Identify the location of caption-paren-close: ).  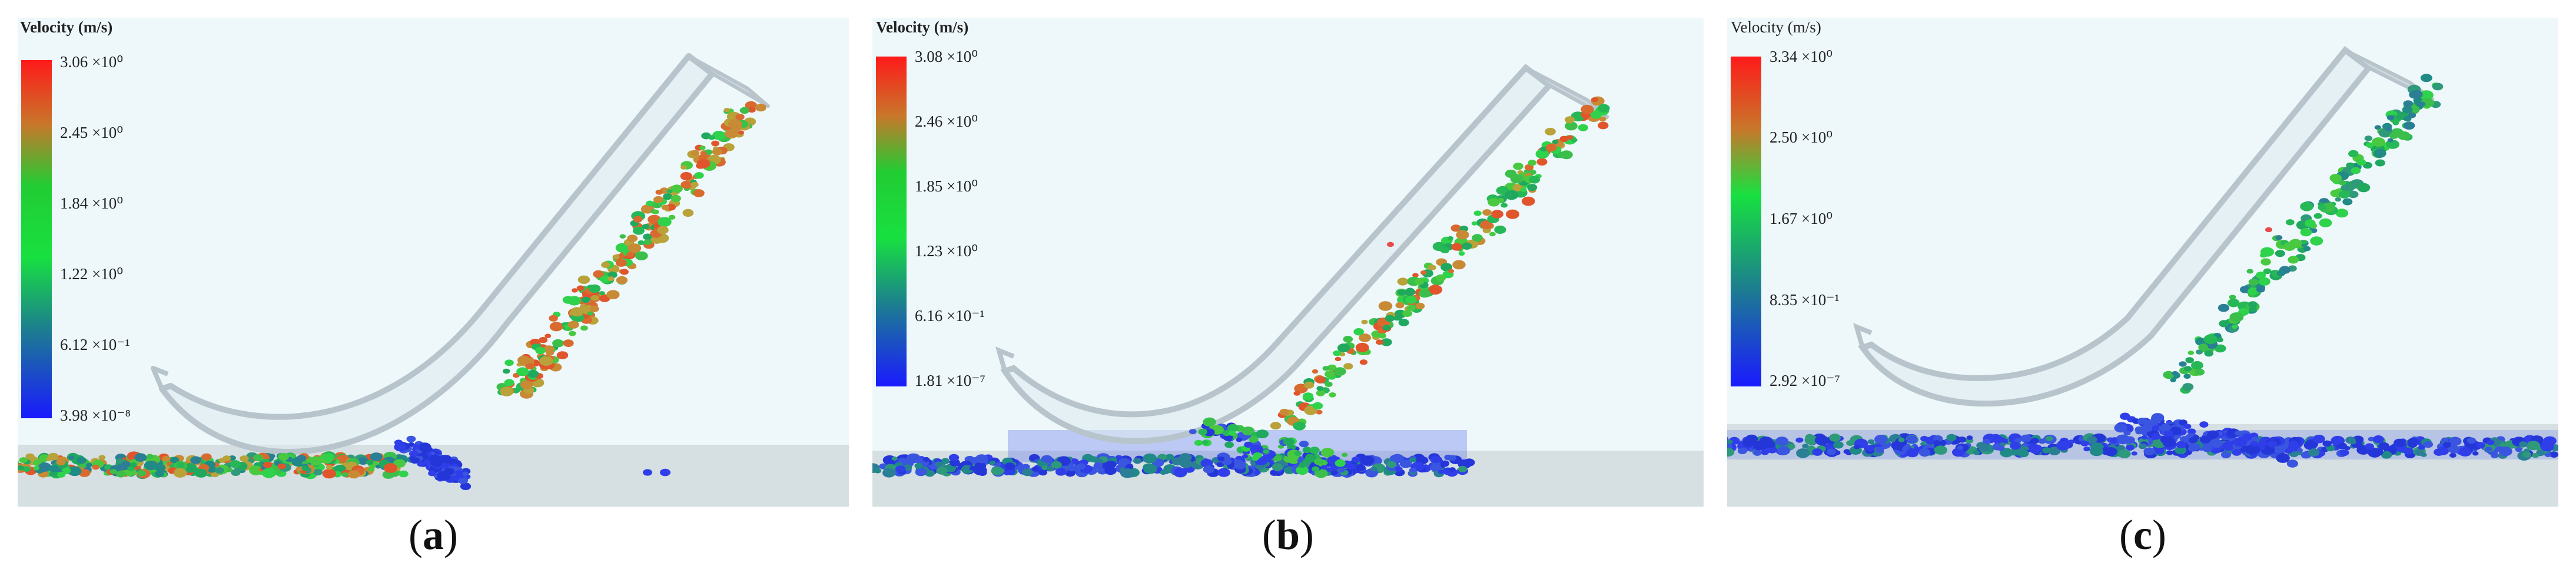
(2159, 534).